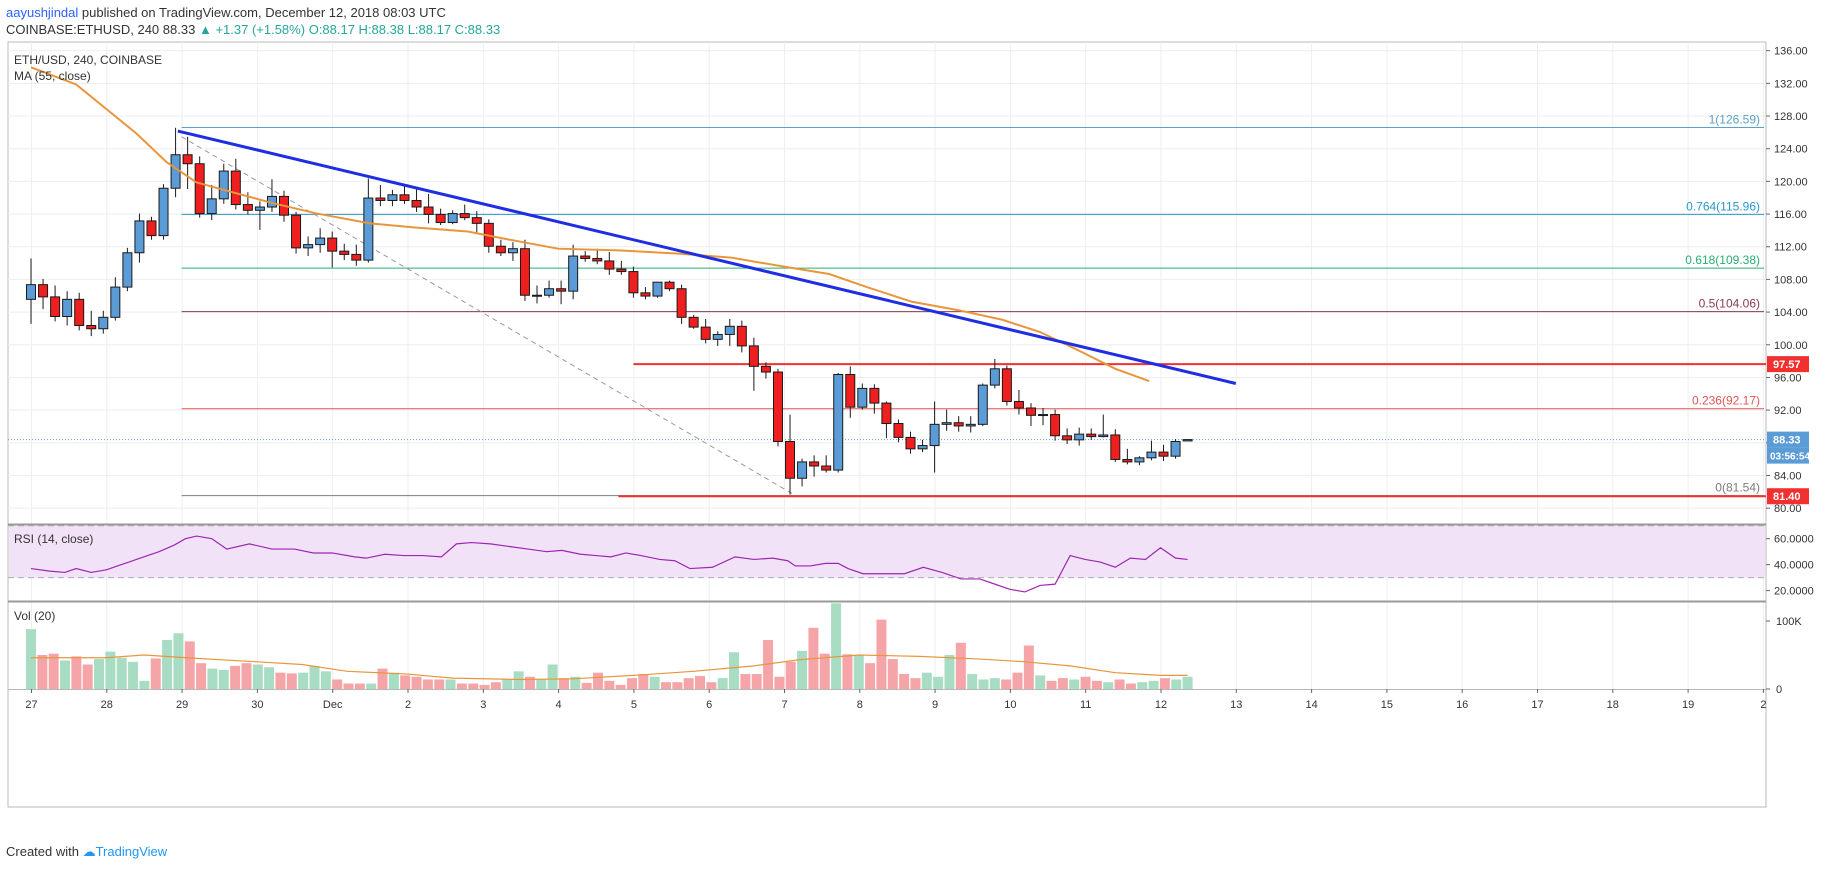 The image size is (1828, 869). I want to click on tradingview-logo: ☁TradingView, so click(125, 851).